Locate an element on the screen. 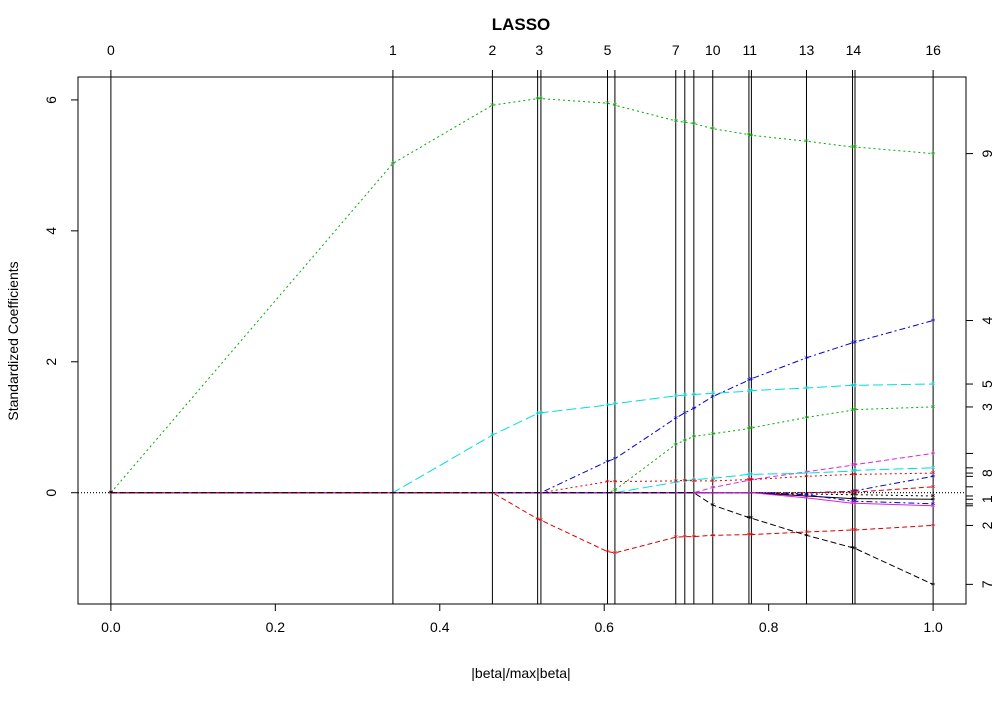 The image size is (1007, 702). y-tick-label: 0 is located at coordinates (51, 493).